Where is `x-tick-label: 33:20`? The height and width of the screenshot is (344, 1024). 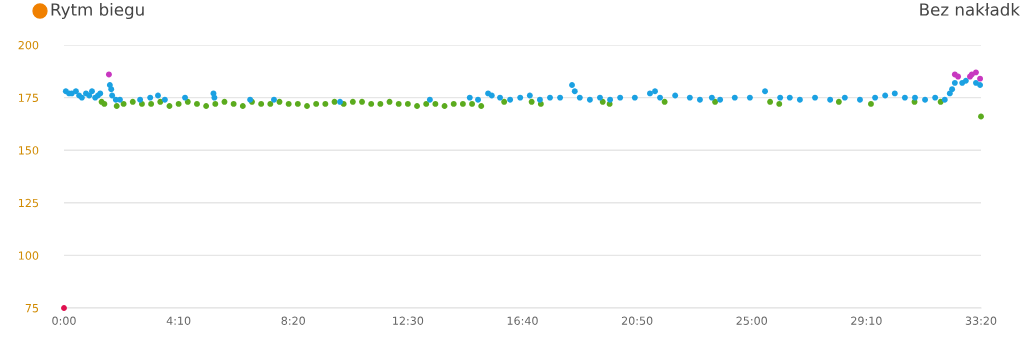
x-tick-label: 33:20 is located at coordinates (981, 320).